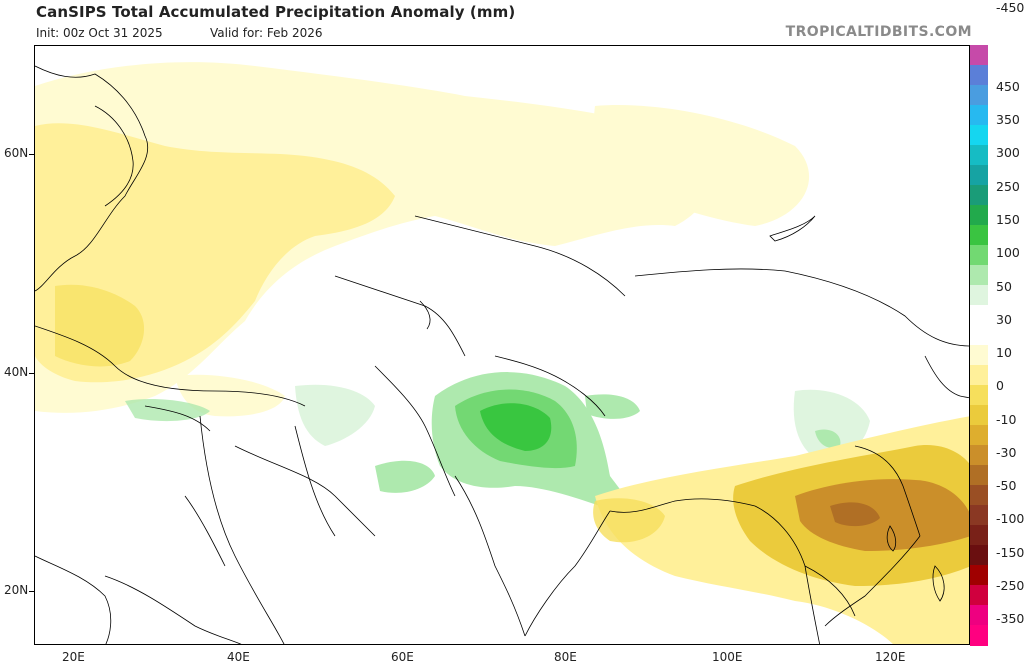 The image size is (1024, 665). I want to click on colorbar-label: 150, so click(1008, 219).